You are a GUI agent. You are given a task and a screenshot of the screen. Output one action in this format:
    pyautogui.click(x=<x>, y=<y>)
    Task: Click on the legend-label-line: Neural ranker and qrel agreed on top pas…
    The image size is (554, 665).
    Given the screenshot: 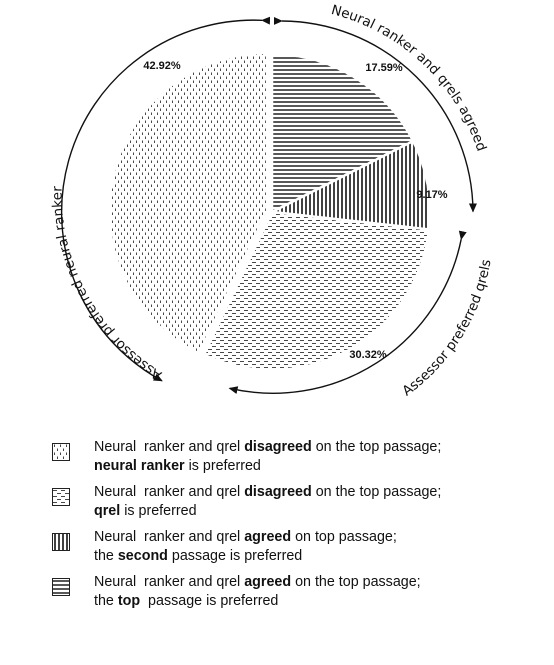 What is the action you would take?
    pyautogui.click(x=245, y=537)
    